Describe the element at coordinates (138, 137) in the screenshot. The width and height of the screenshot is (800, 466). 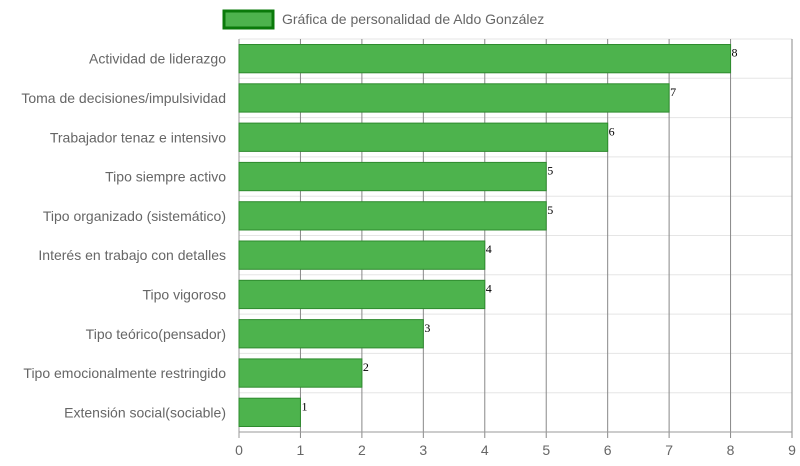
I see `category-label: Trabajador tenaz e intensivo` at that location.